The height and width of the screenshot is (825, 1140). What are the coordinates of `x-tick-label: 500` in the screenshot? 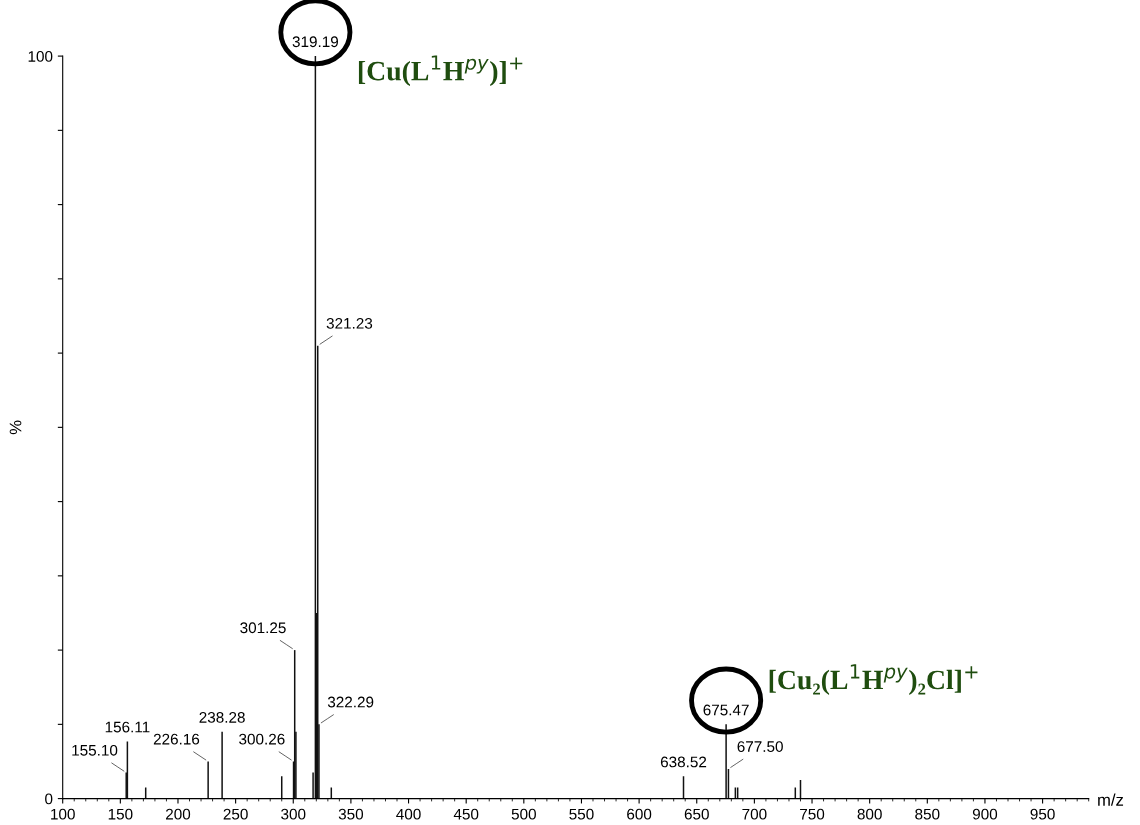 It's located at (523, 814).